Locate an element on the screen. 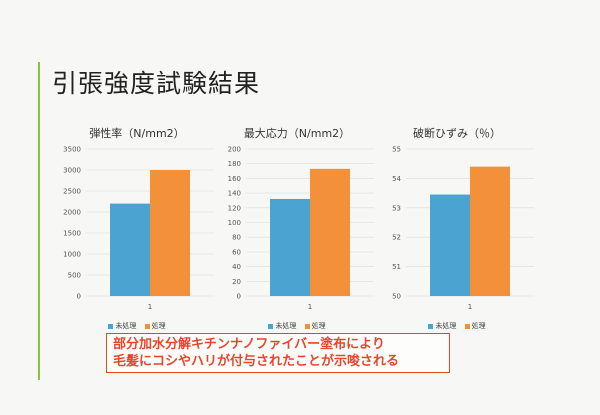 The width and height of the screenshot is (600, 415). chart-plot: 50 51 52 53 54 55 1 is located at coordinates (463, 228).